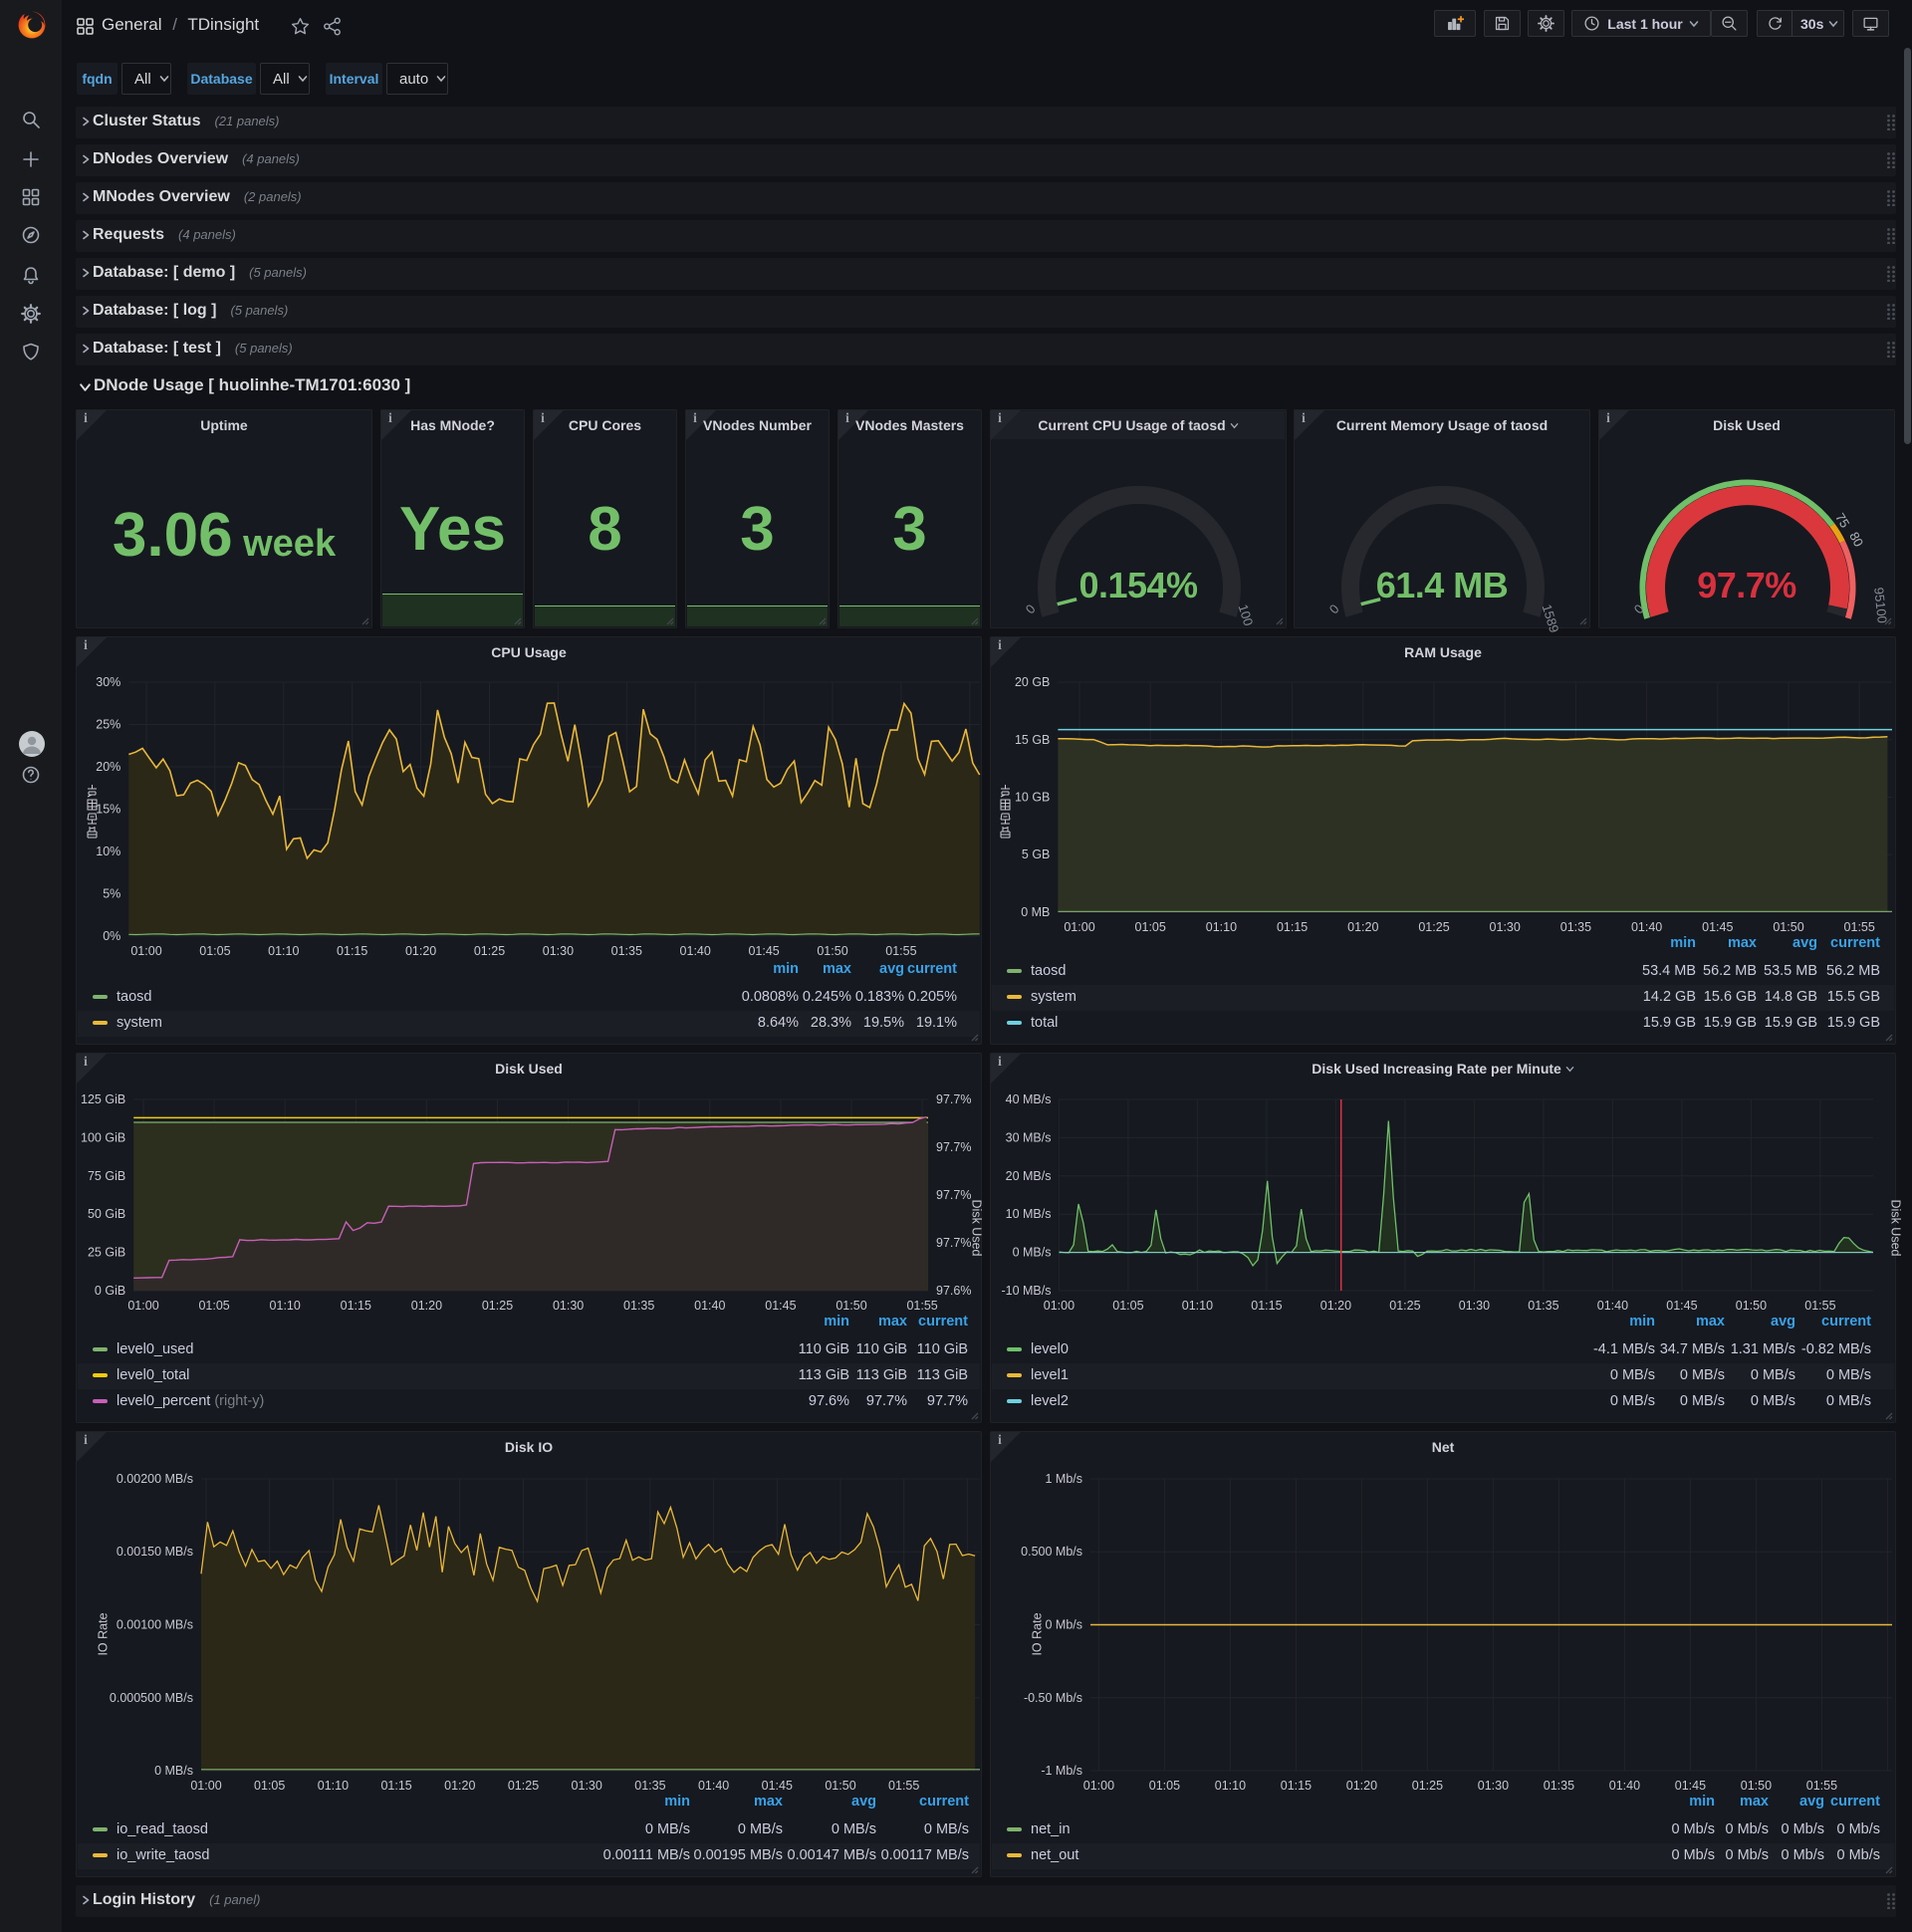 This screenshot has height=1932, width=1912. Describe the element at coordinates (155, 1625) in the screenshot. I see `svg-text: 0.00100 MB/s` at that location.